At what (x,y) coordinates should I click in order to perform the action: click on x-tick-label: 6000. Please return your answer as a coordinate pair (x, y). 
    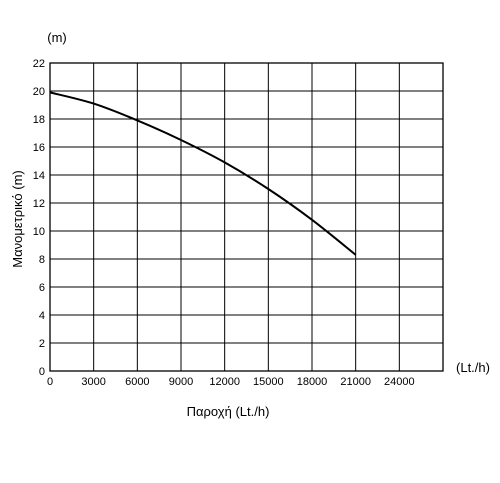
    Looking at the image, I should click on (137, 382).